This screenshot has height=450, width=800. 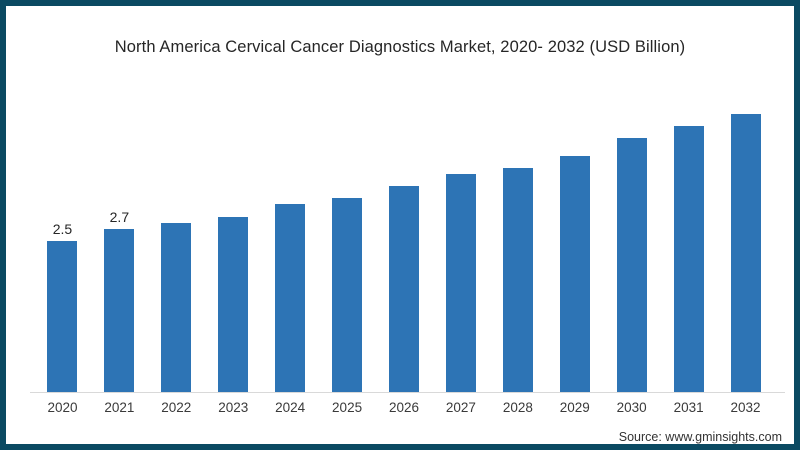 I want to click on bar-group-2028, so click(x=517, y=280).